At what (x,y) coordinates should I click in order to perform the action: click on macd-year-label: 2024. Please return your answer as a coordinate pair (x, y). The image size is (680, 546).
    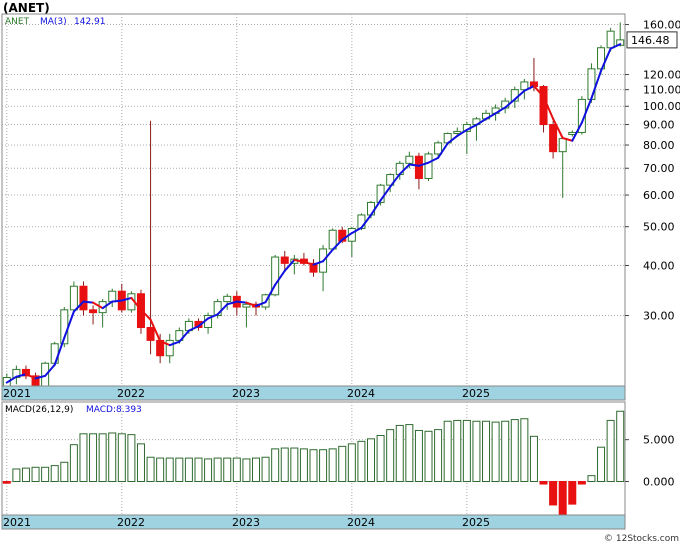
    Looking at the image, I should click on (361, 522).